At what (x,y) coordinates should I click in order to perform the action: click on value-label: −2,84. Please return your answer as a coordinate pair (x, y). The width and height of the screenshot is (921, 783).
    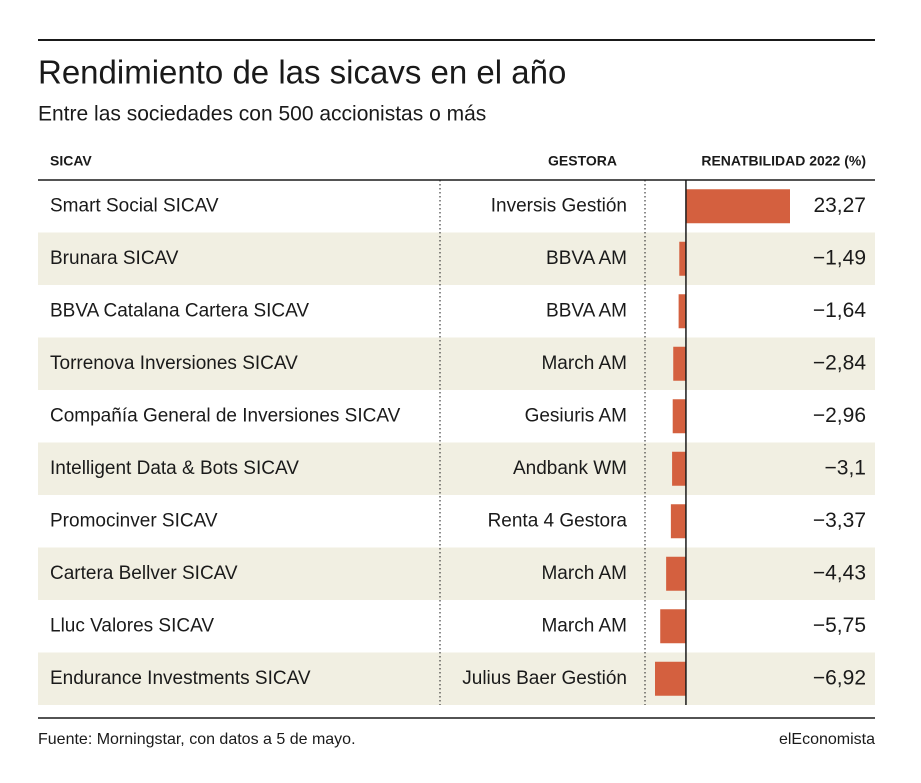
    Looking at the image, I should click on (839, 362).